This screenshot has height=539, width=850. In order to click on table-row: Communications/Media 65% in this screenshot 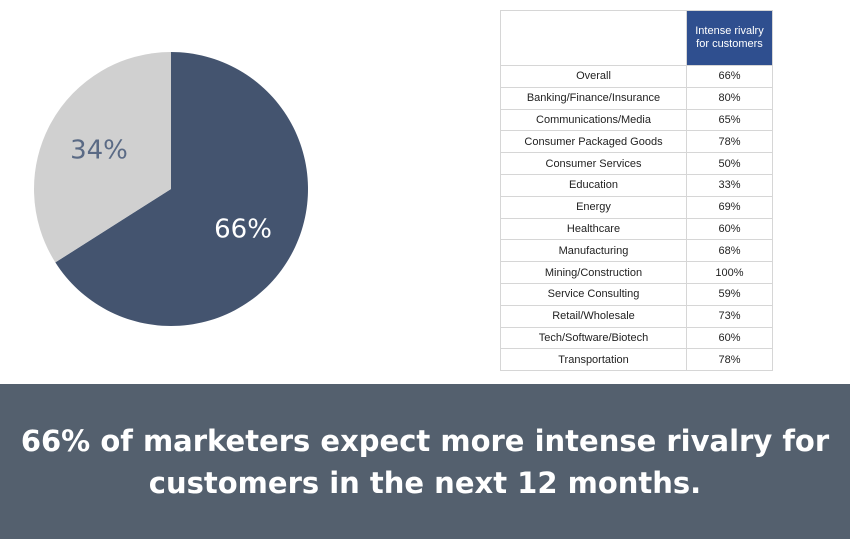, I will do `click(636, 120)`.